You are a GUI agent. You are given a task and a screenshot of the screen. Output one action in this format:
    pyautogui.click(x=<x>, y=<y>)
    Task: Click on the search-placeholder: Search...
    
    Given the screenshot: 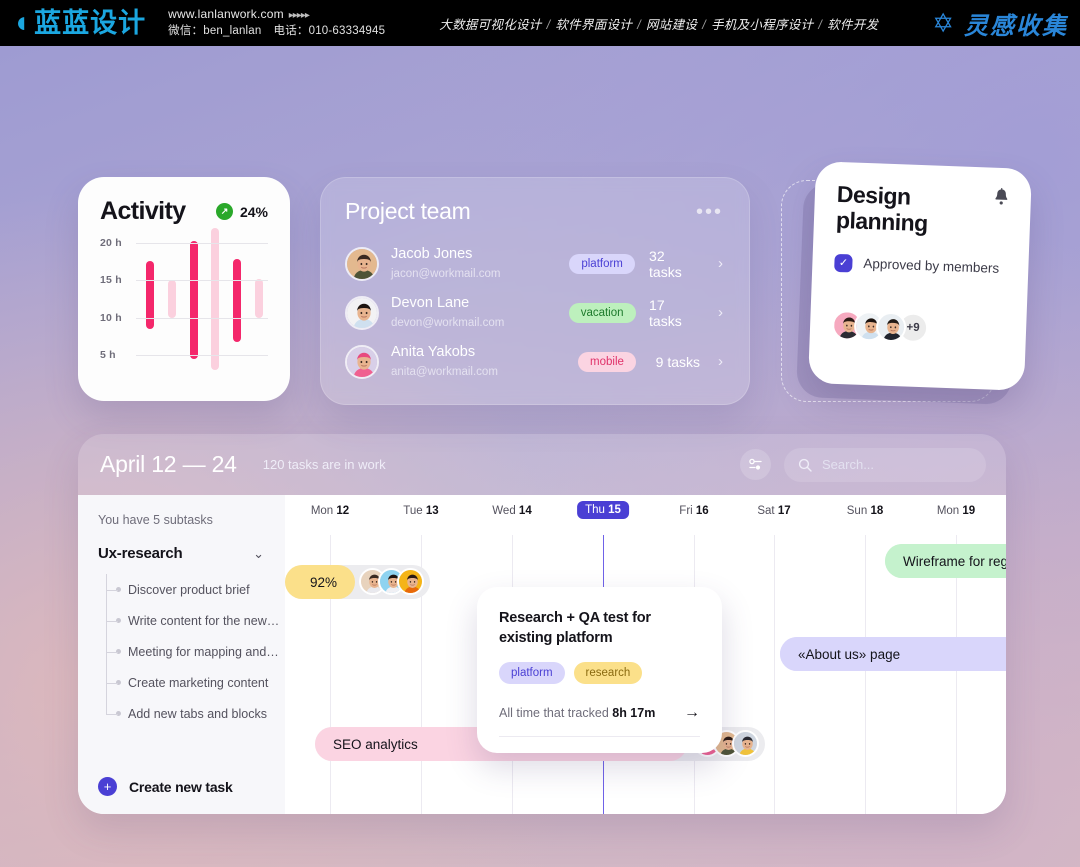 What is the action you would take?
    pyautogui.click(x=848, y=464)
    